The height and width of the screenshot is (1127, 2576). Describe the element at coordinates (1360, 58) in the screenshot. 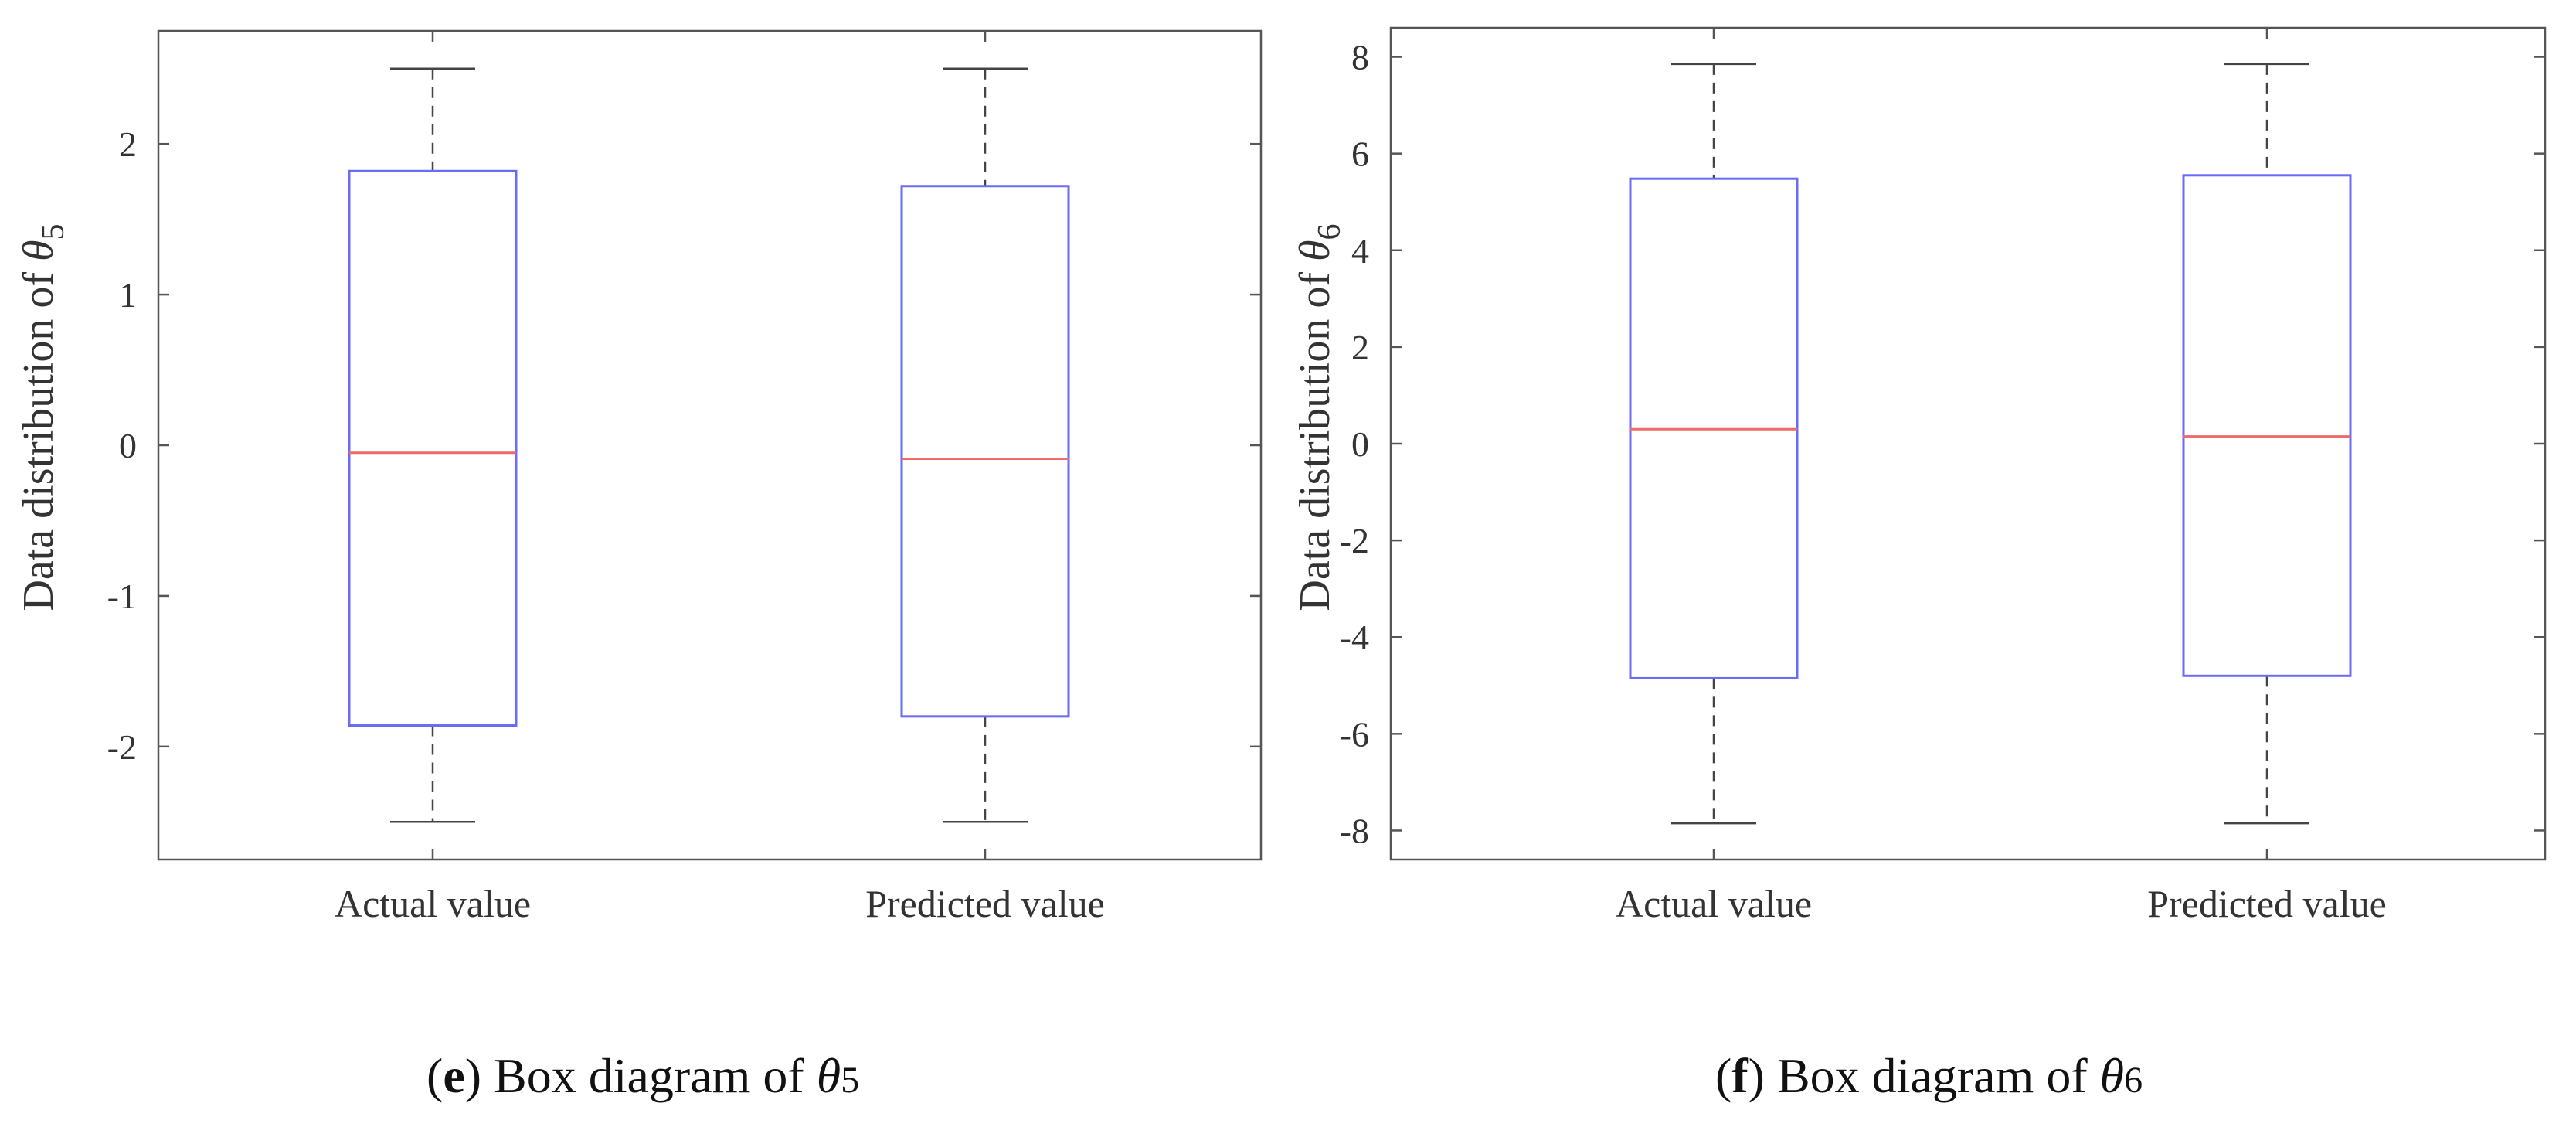

I see `y-tick-label: 8` at that location.